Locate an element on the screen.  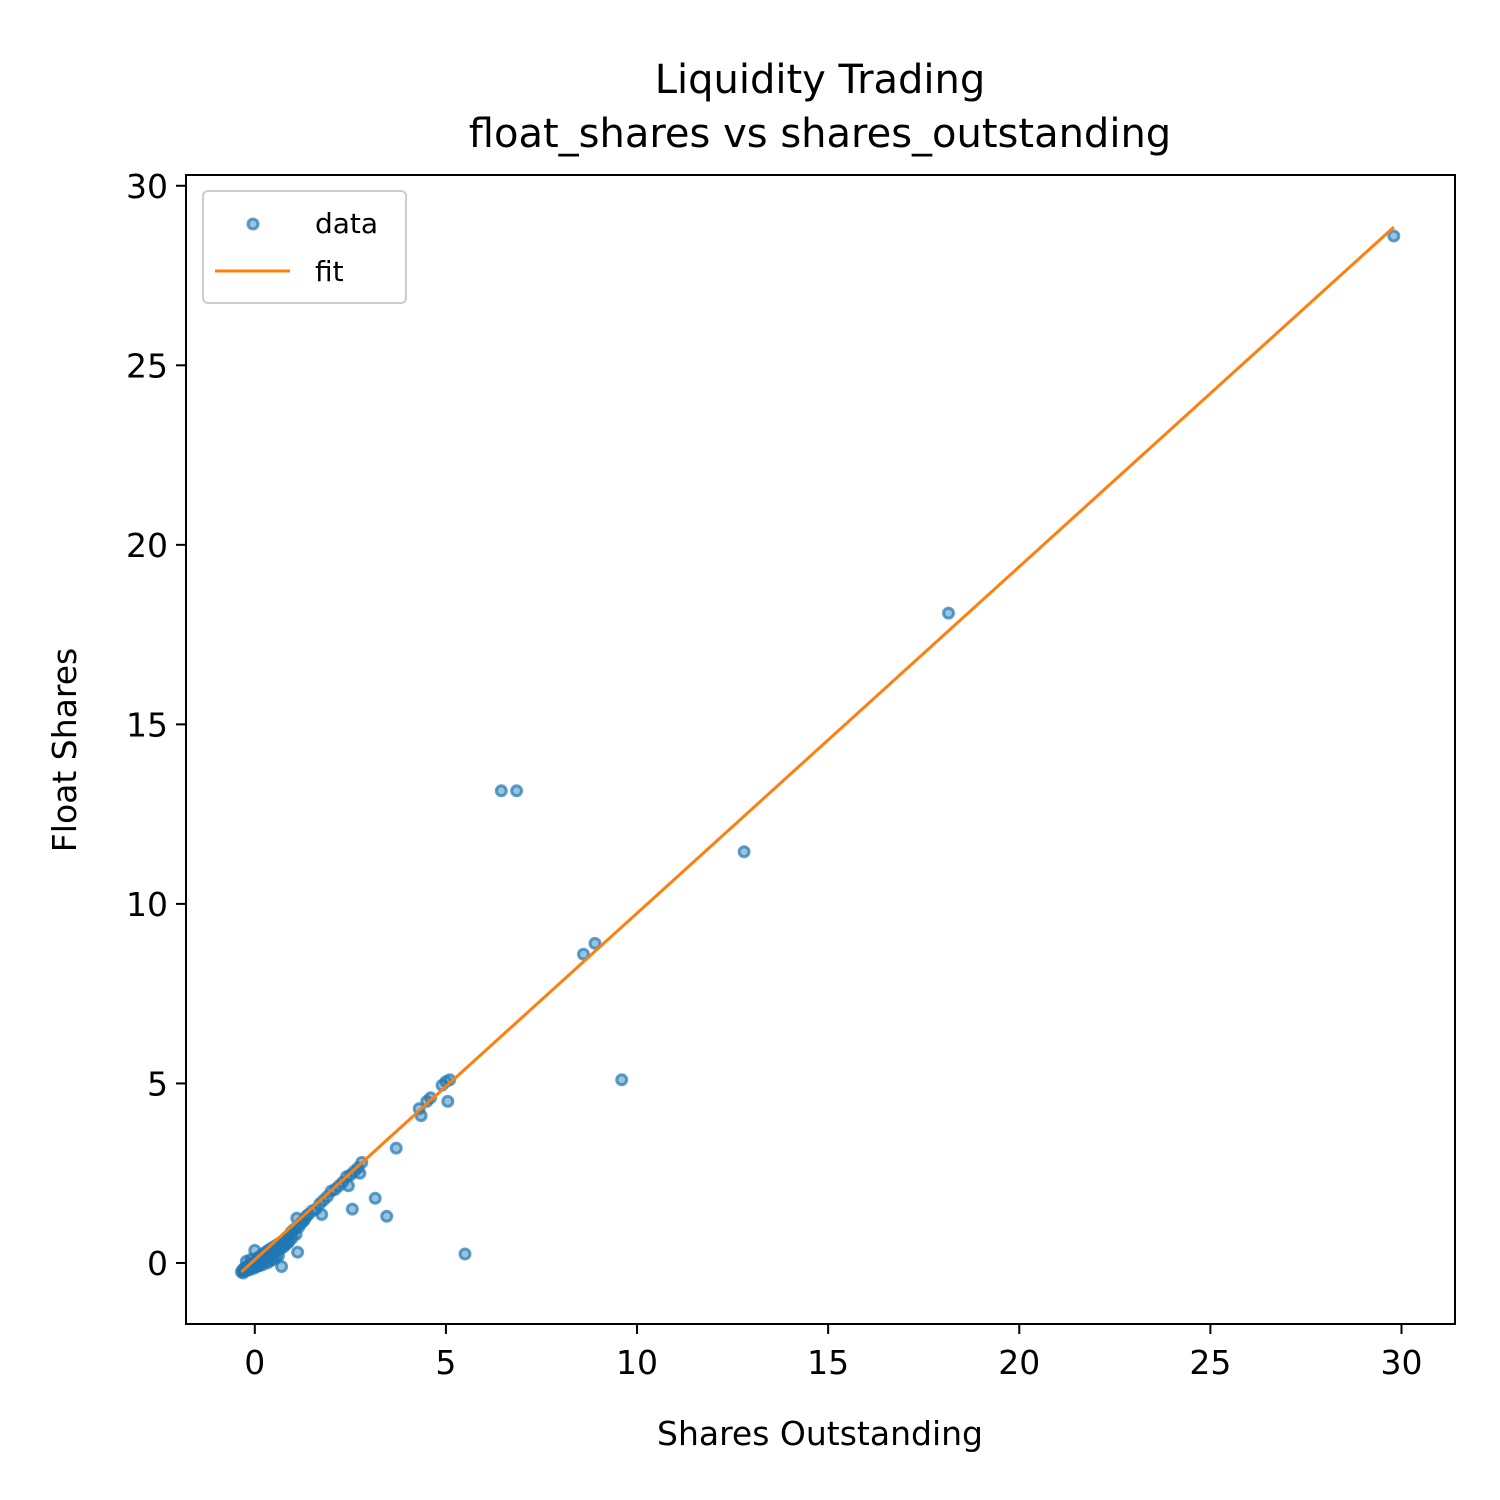
y-tick-label: 15 is located at coordinates (147, 724).